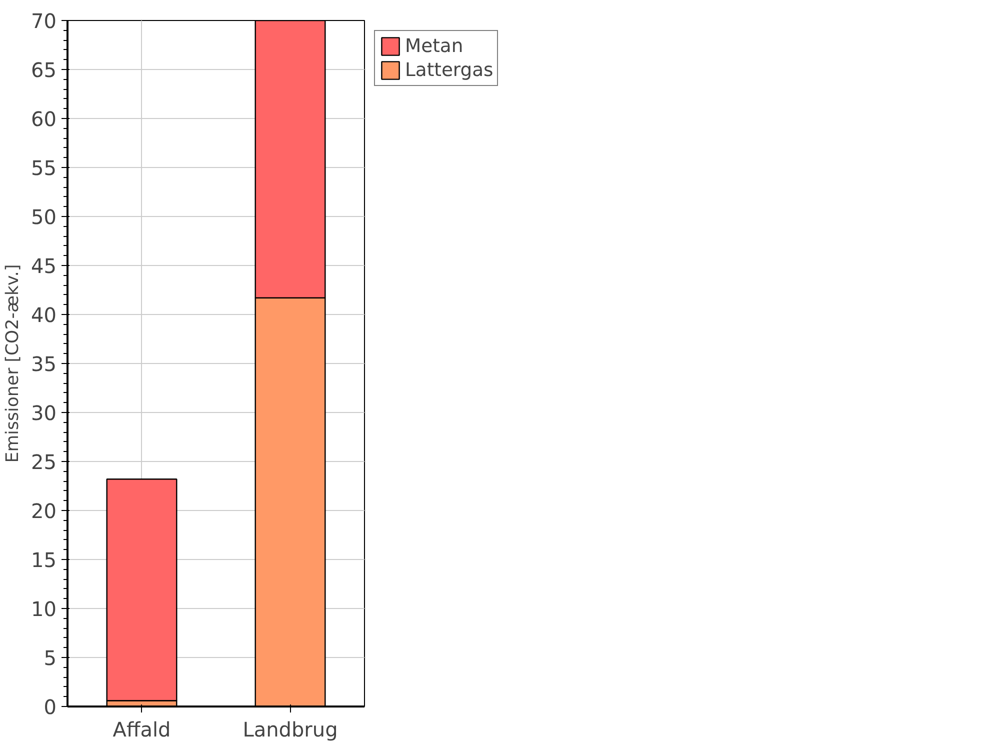  Describe the element at coordinates (44, 462) in the screenshot. I see `y-tick-label: 25` at that location.